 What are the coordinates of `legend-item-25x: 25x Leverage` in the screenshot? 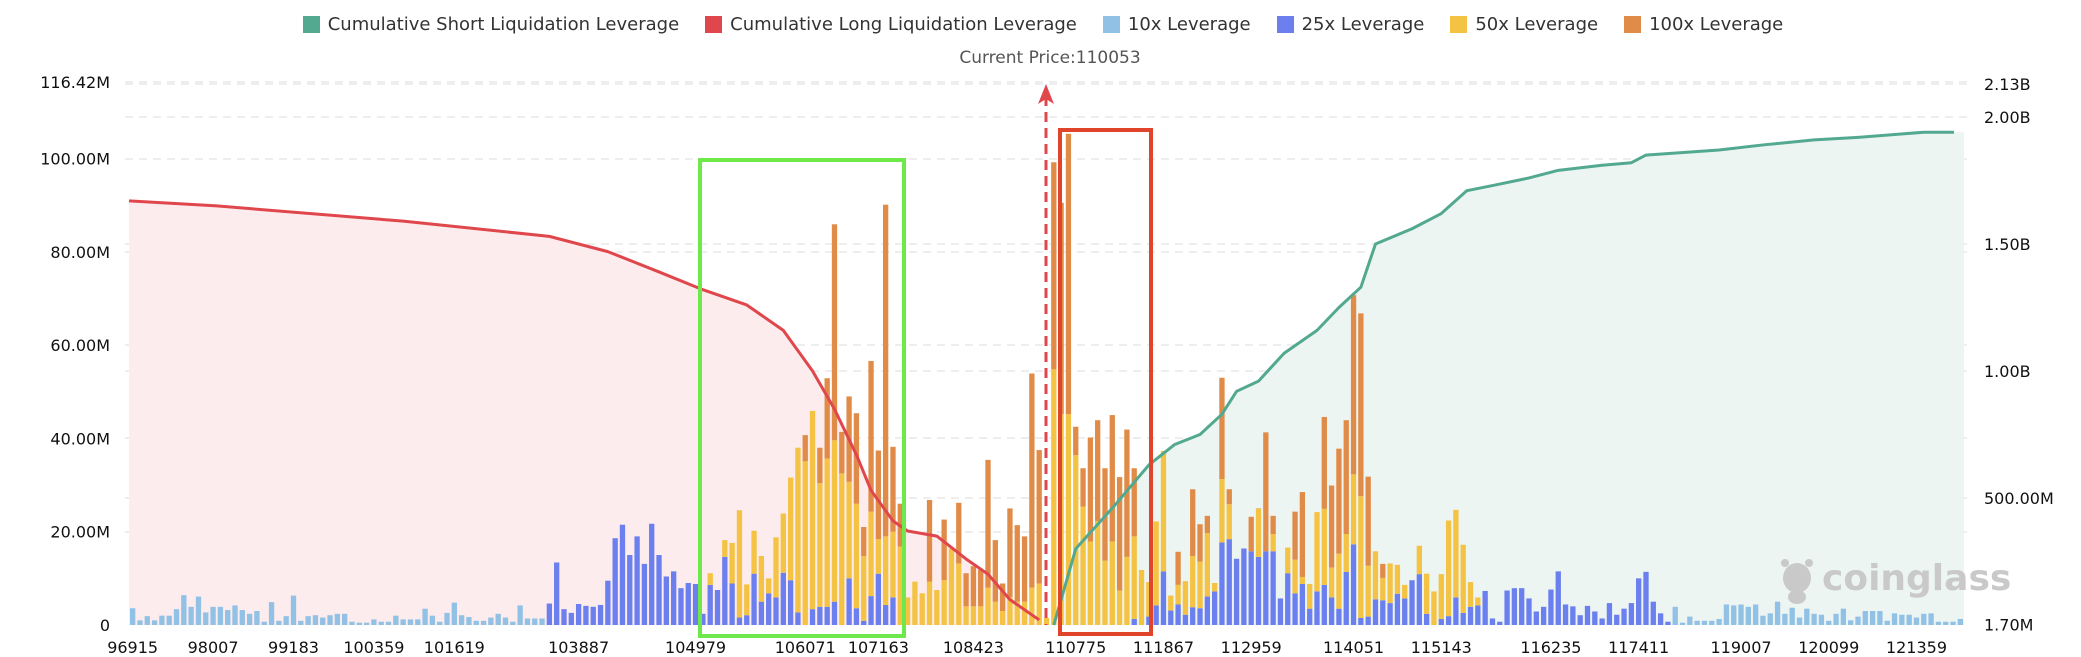 It's located at (1350, 24).